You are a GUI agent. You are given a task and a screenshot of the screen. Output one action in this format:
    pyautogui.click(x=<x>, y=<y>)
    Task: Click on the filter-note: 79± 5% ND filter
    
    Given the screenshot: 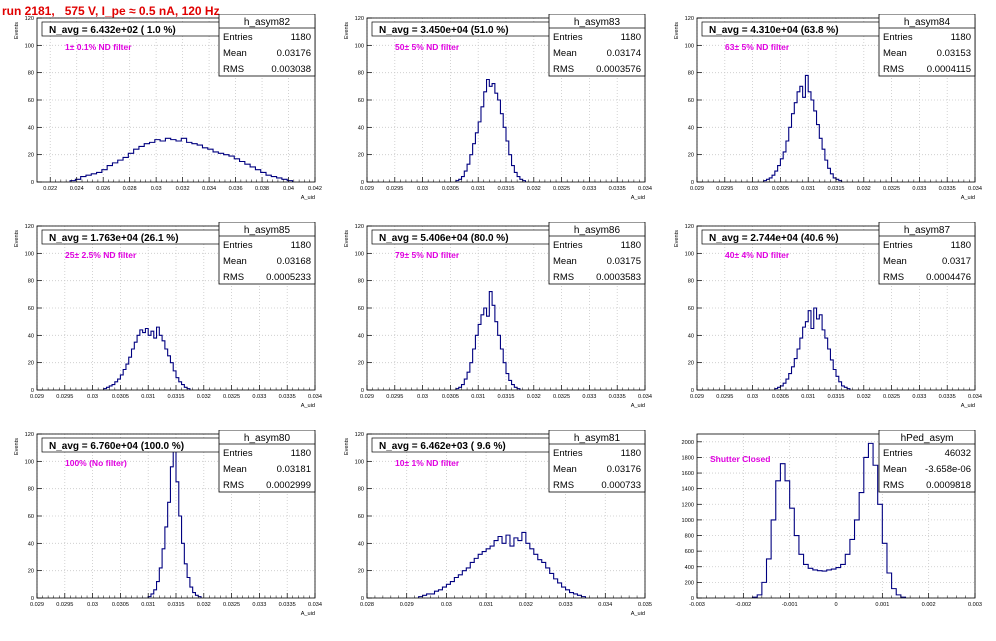 What is the action you would take?
    pyautogui.click(x=427, y=255)
    